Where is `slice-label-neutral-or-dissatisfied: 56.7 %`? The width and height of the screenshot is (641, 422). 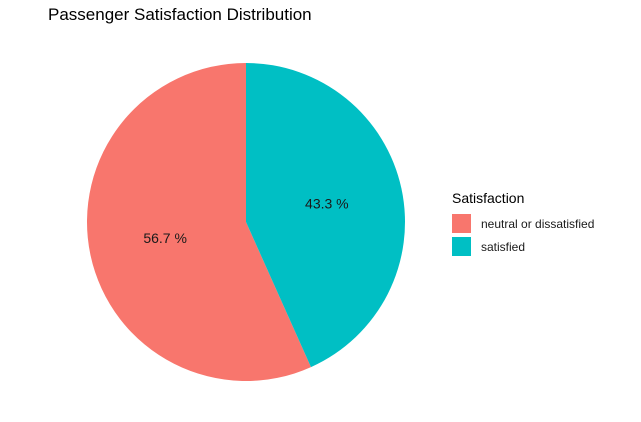
slice-label-neutral-or-dissatisfied: 56.7 % is located at coordinates (165, 238).